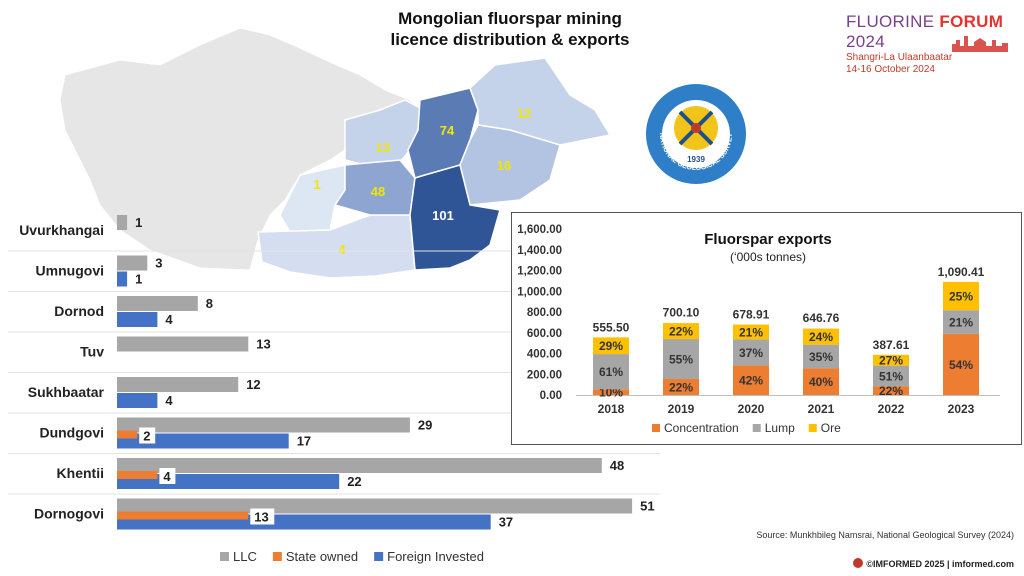  What do you see at coordinates (539, 272) in the screenshot?
I see `exports-y-tick: 1,200.00` at bounding box center [539, 272].